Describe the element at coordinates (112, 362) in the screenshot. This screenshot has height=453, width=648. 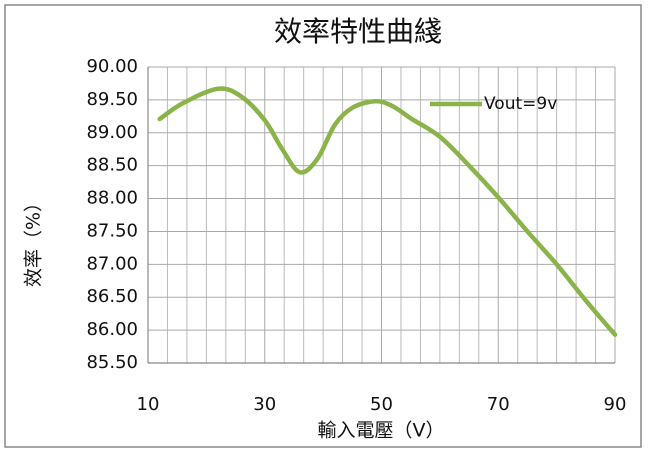
I see `y-tick-label: 85.50` at that location.